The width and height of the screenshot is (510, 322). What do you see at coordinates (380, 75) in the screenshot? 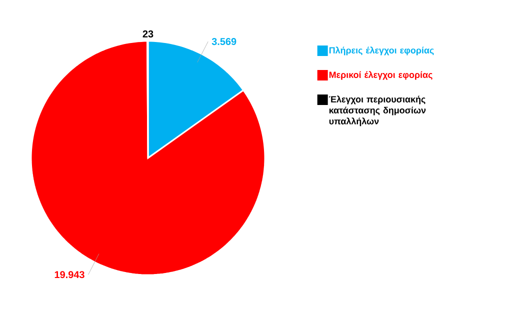
I see `legend-label: Μερικοί έλεγχοι εφορίας` at bounding box center [380, 75].